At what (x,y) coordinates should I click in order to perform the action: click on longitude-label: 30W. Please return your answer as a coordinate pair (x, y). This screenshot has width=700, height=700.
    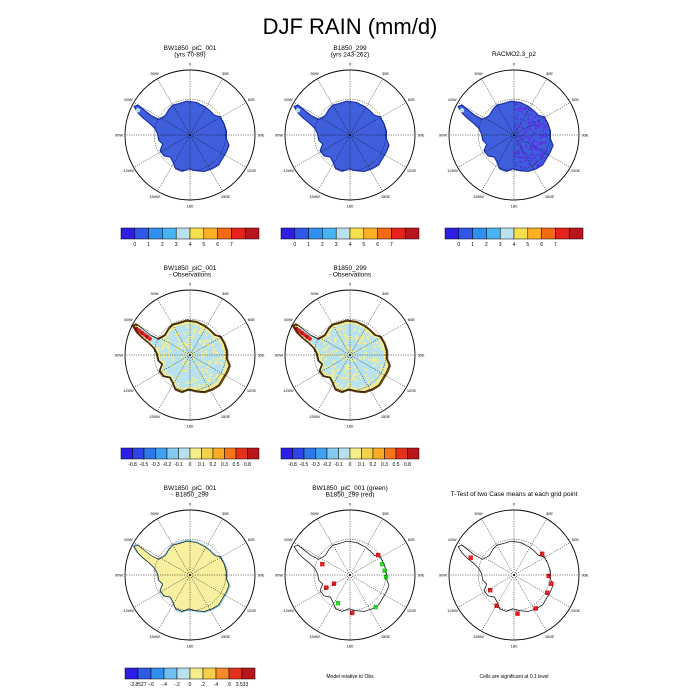
    Looking at the image, I should click on (154, 513).